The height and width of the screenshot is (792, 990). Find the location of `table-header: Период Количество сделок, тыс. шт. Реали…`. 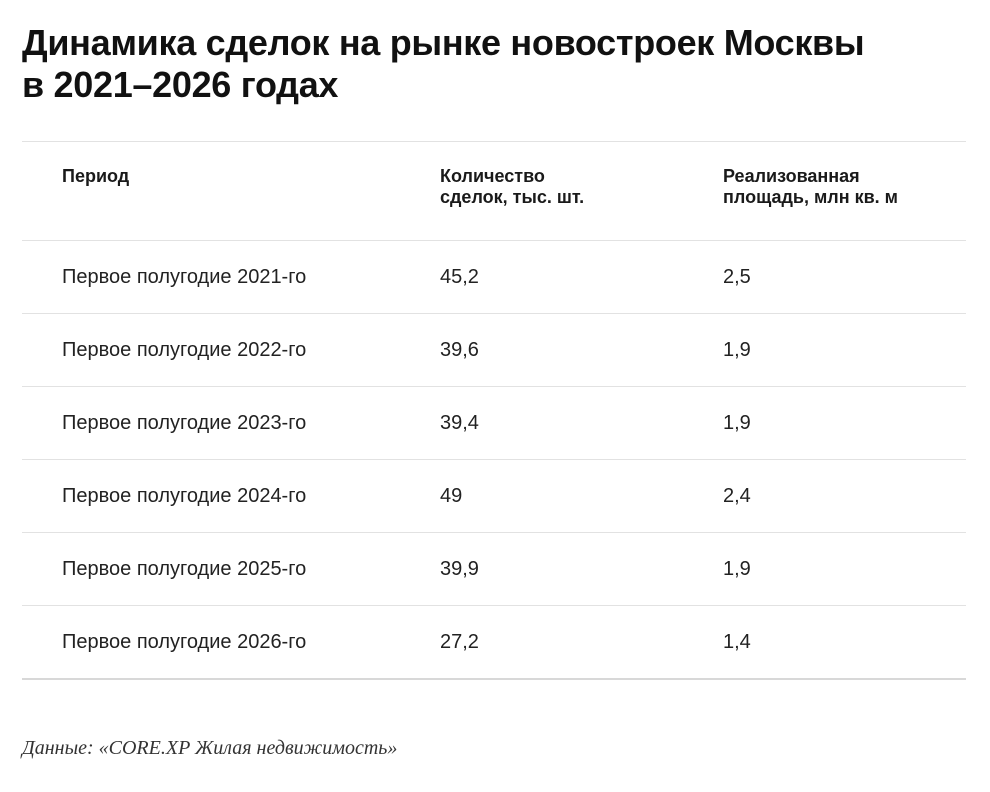

table-header: Период Количество сделок, тыс. шт. Реали… is located at coordinates (494, 191).